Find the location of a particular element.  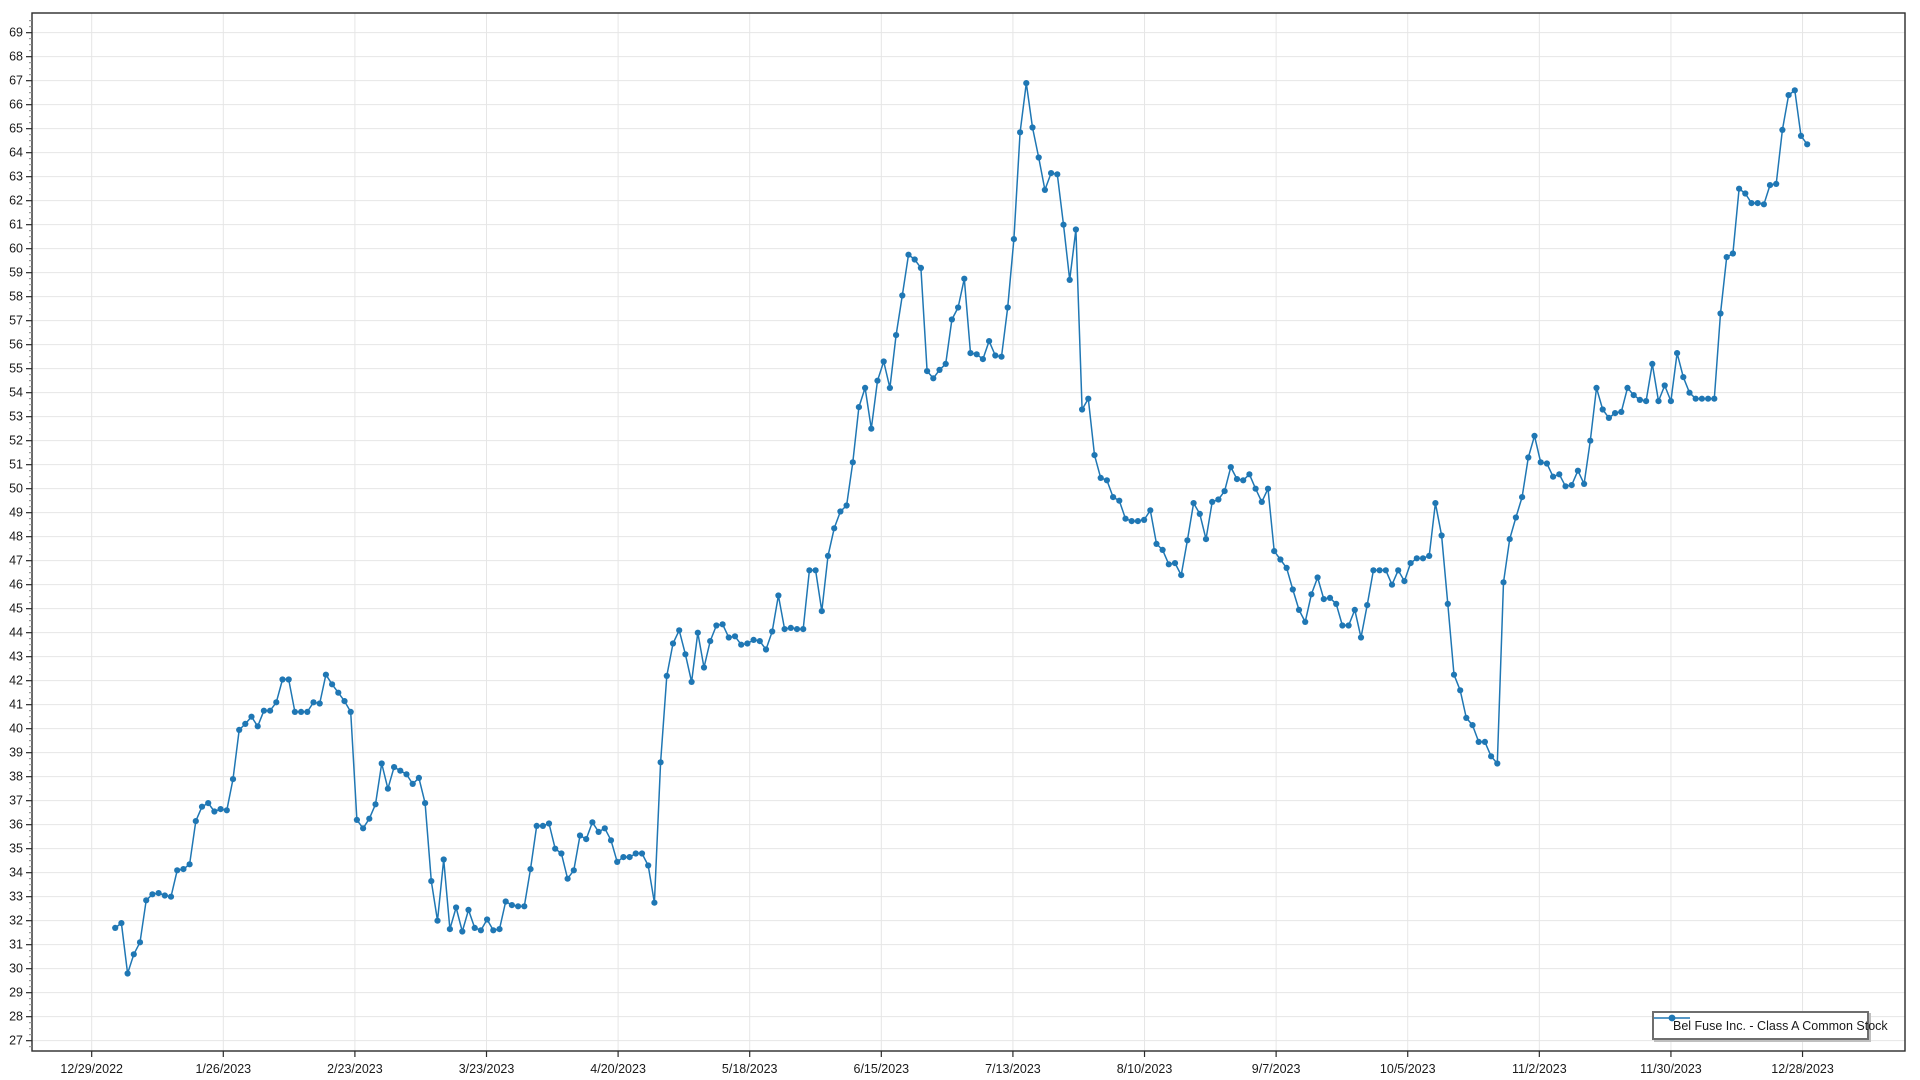

y-tick-label: 41 is located at coordinates (16, 705).